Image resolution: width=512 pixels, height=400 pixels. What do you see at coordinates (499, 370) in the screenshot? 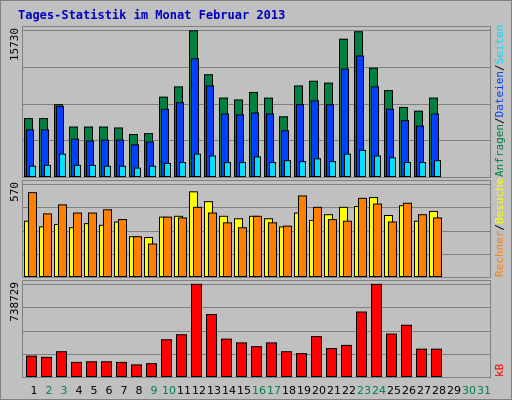
I see `legend-bottom: kB` at bounding box center [499, 370].